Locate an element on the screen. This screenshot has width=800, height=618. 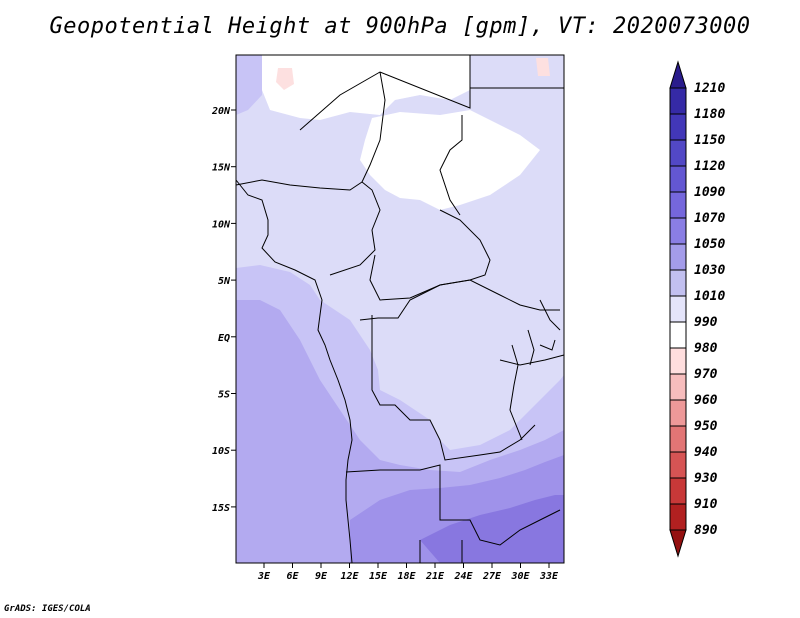
lon-tick-label: 21E is located at coordinates (435, 576).